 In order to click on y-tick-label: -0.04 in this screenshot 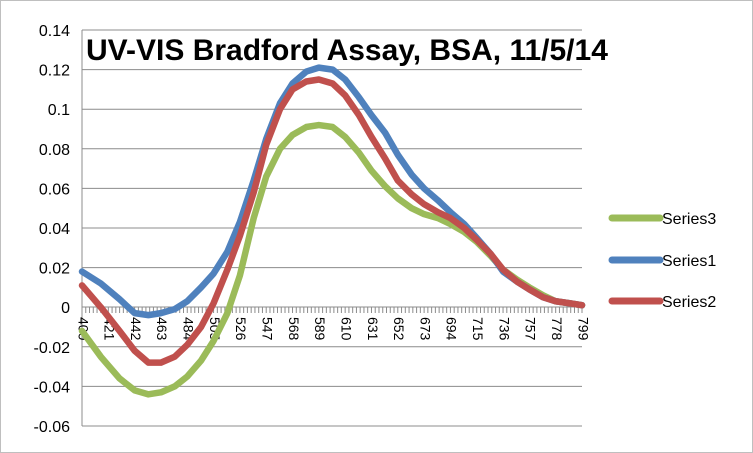, I will do `click(52, 387)`.